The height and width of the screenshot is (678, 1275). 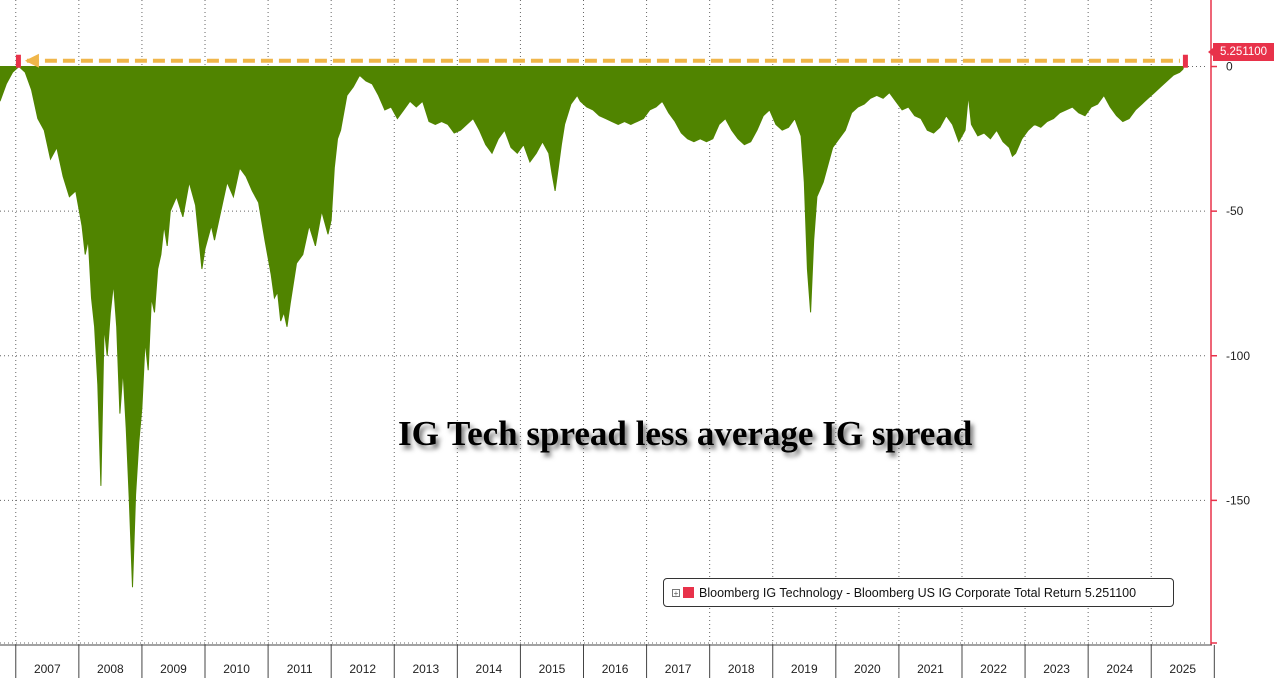 What do you see at coordinates (993, 669) in the screenshot?
I see `x-tick-label: 2022` at bounding box center [993, 669].